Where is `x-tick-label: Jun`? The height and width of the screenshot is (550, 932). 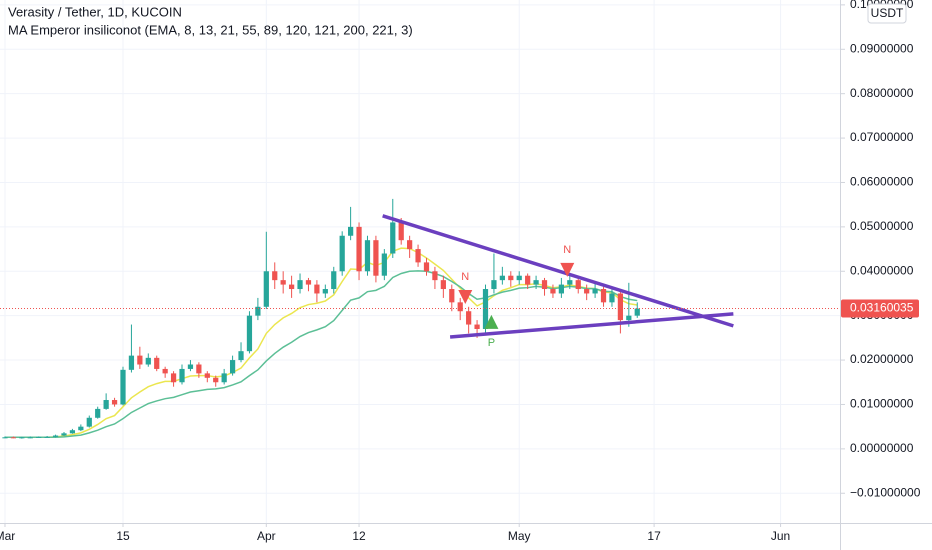
x-tick-label: Jun is located at coordinates (780, 536).